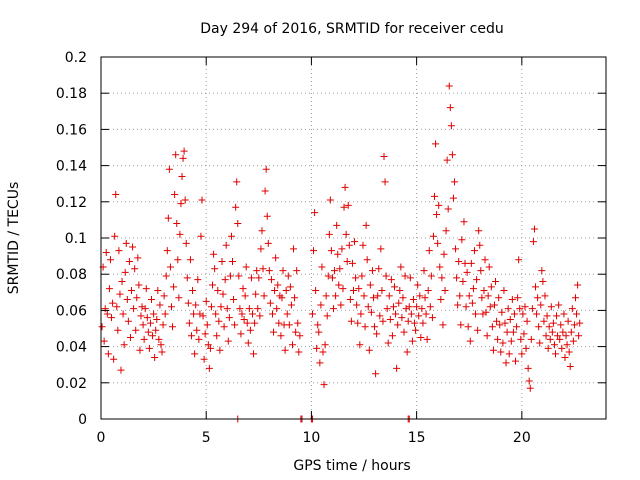 This screenshot has width=640, height=480. I want to click on x-tick-label: 15, so click(417, 438).